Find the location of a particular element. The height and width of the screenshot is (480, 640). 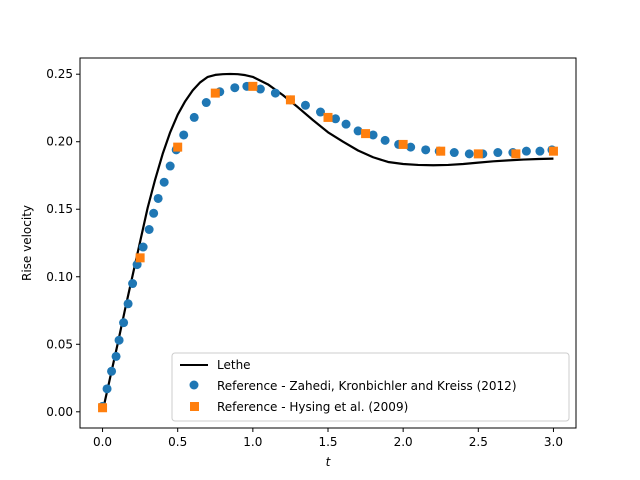

y-axis-ticks: 0.00 0.05 0.10 0.15 0.20 0.25 is located at coordinates (63, 243).